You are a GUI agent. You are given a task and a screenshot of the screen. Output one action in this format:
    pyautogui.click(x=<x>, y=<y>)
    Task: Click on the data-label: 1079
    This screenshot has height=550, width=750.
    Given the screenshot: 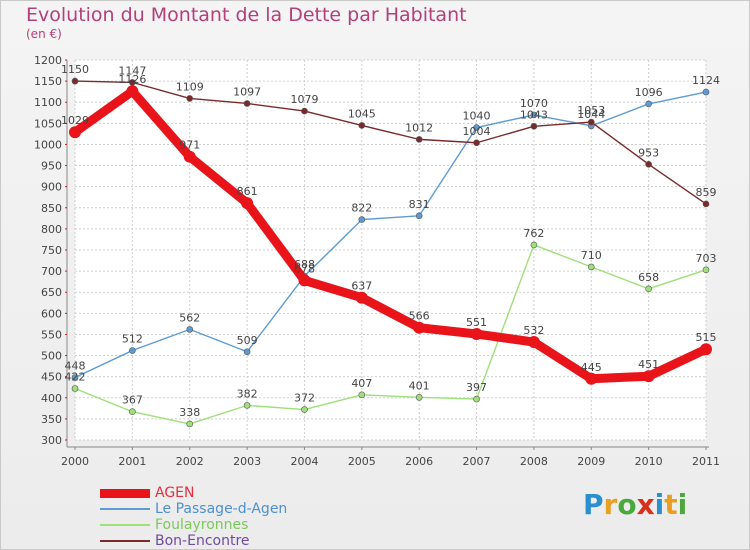 What is the action you would take?
    pyautogui.click(x=304, y=99)
    